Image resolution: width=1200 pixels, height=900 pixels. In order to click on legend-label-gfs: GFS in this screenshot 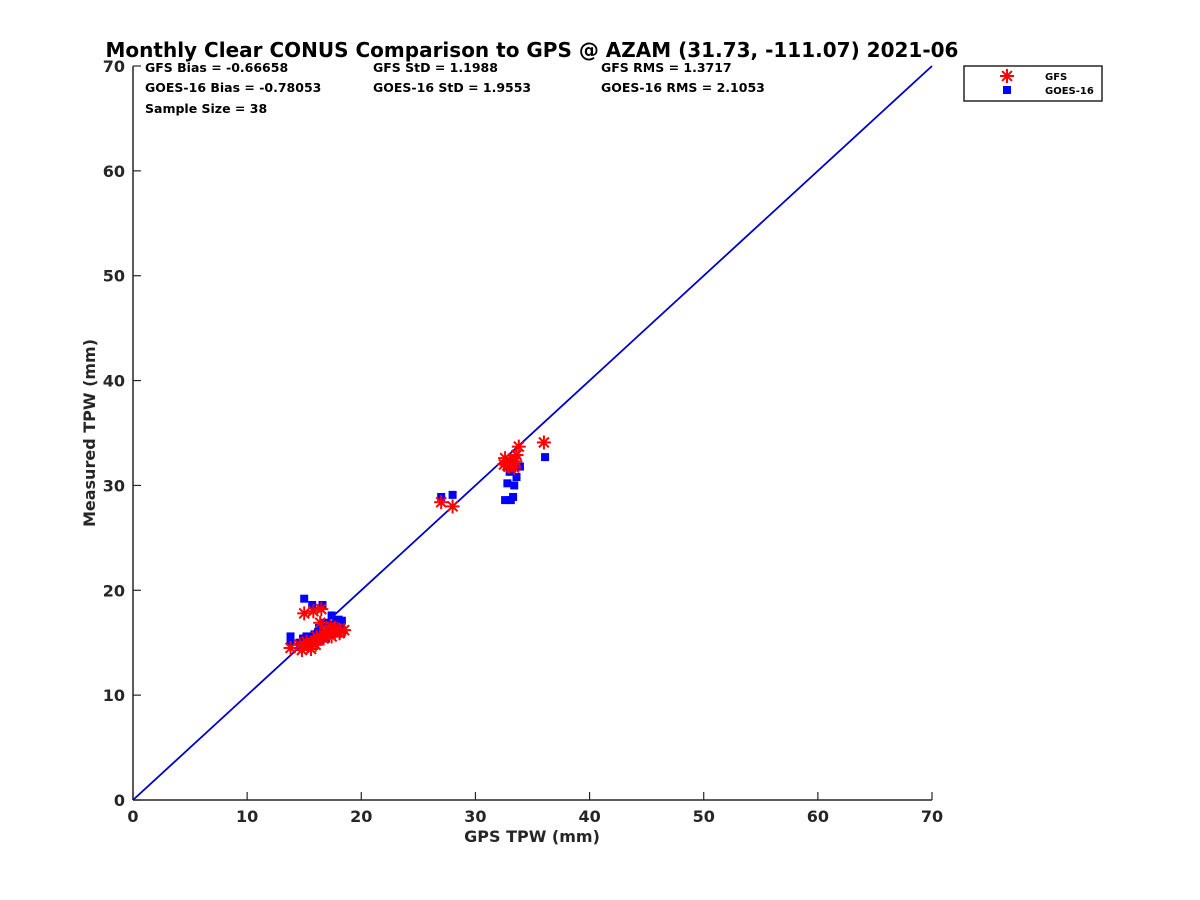, I will do `click(1056, 77)`.